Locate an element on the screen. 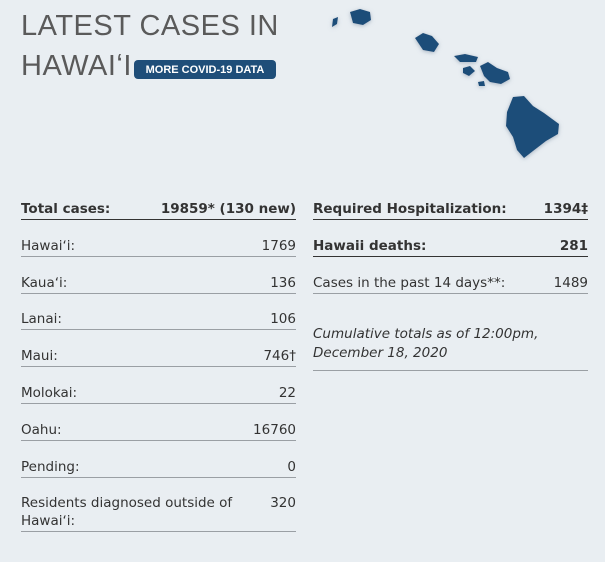  row-label: Maui: is located at coordinates (39, 356).